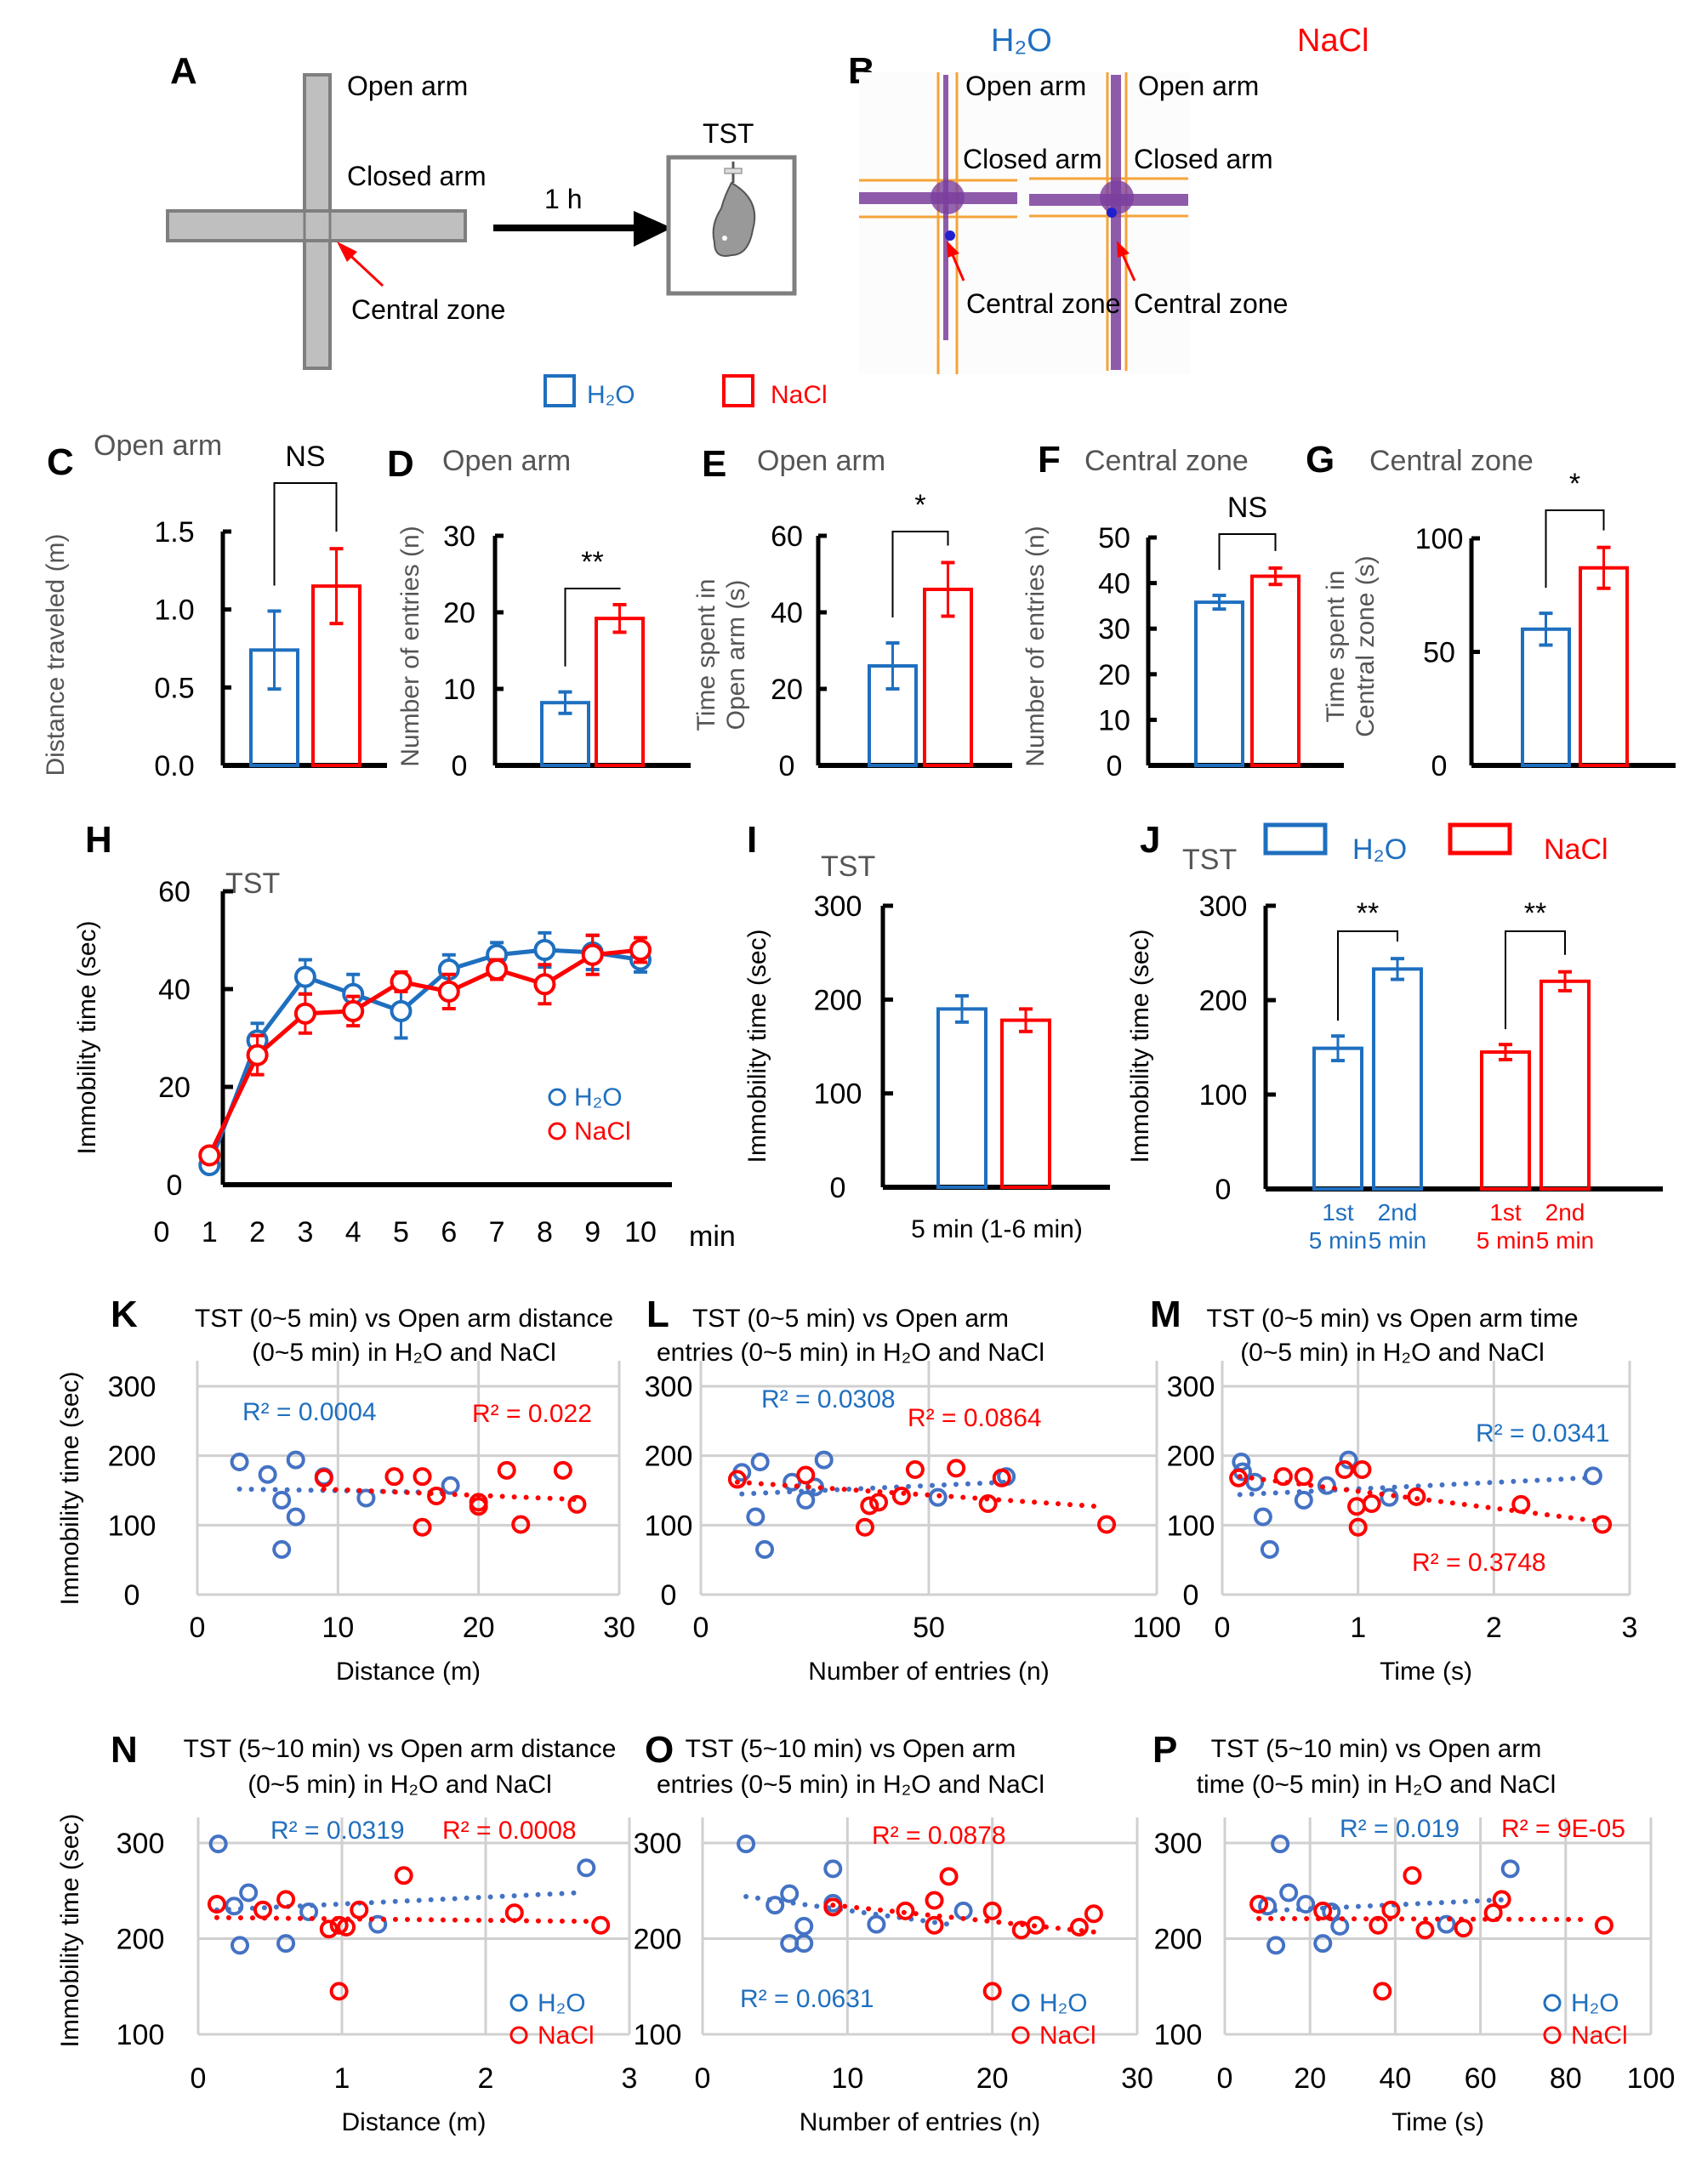 This screenshot has height=2184, width=1696. Describe the element at coordinates (174, 610) in the screenshot. I see `y-tick-label: 1.0` at that location.